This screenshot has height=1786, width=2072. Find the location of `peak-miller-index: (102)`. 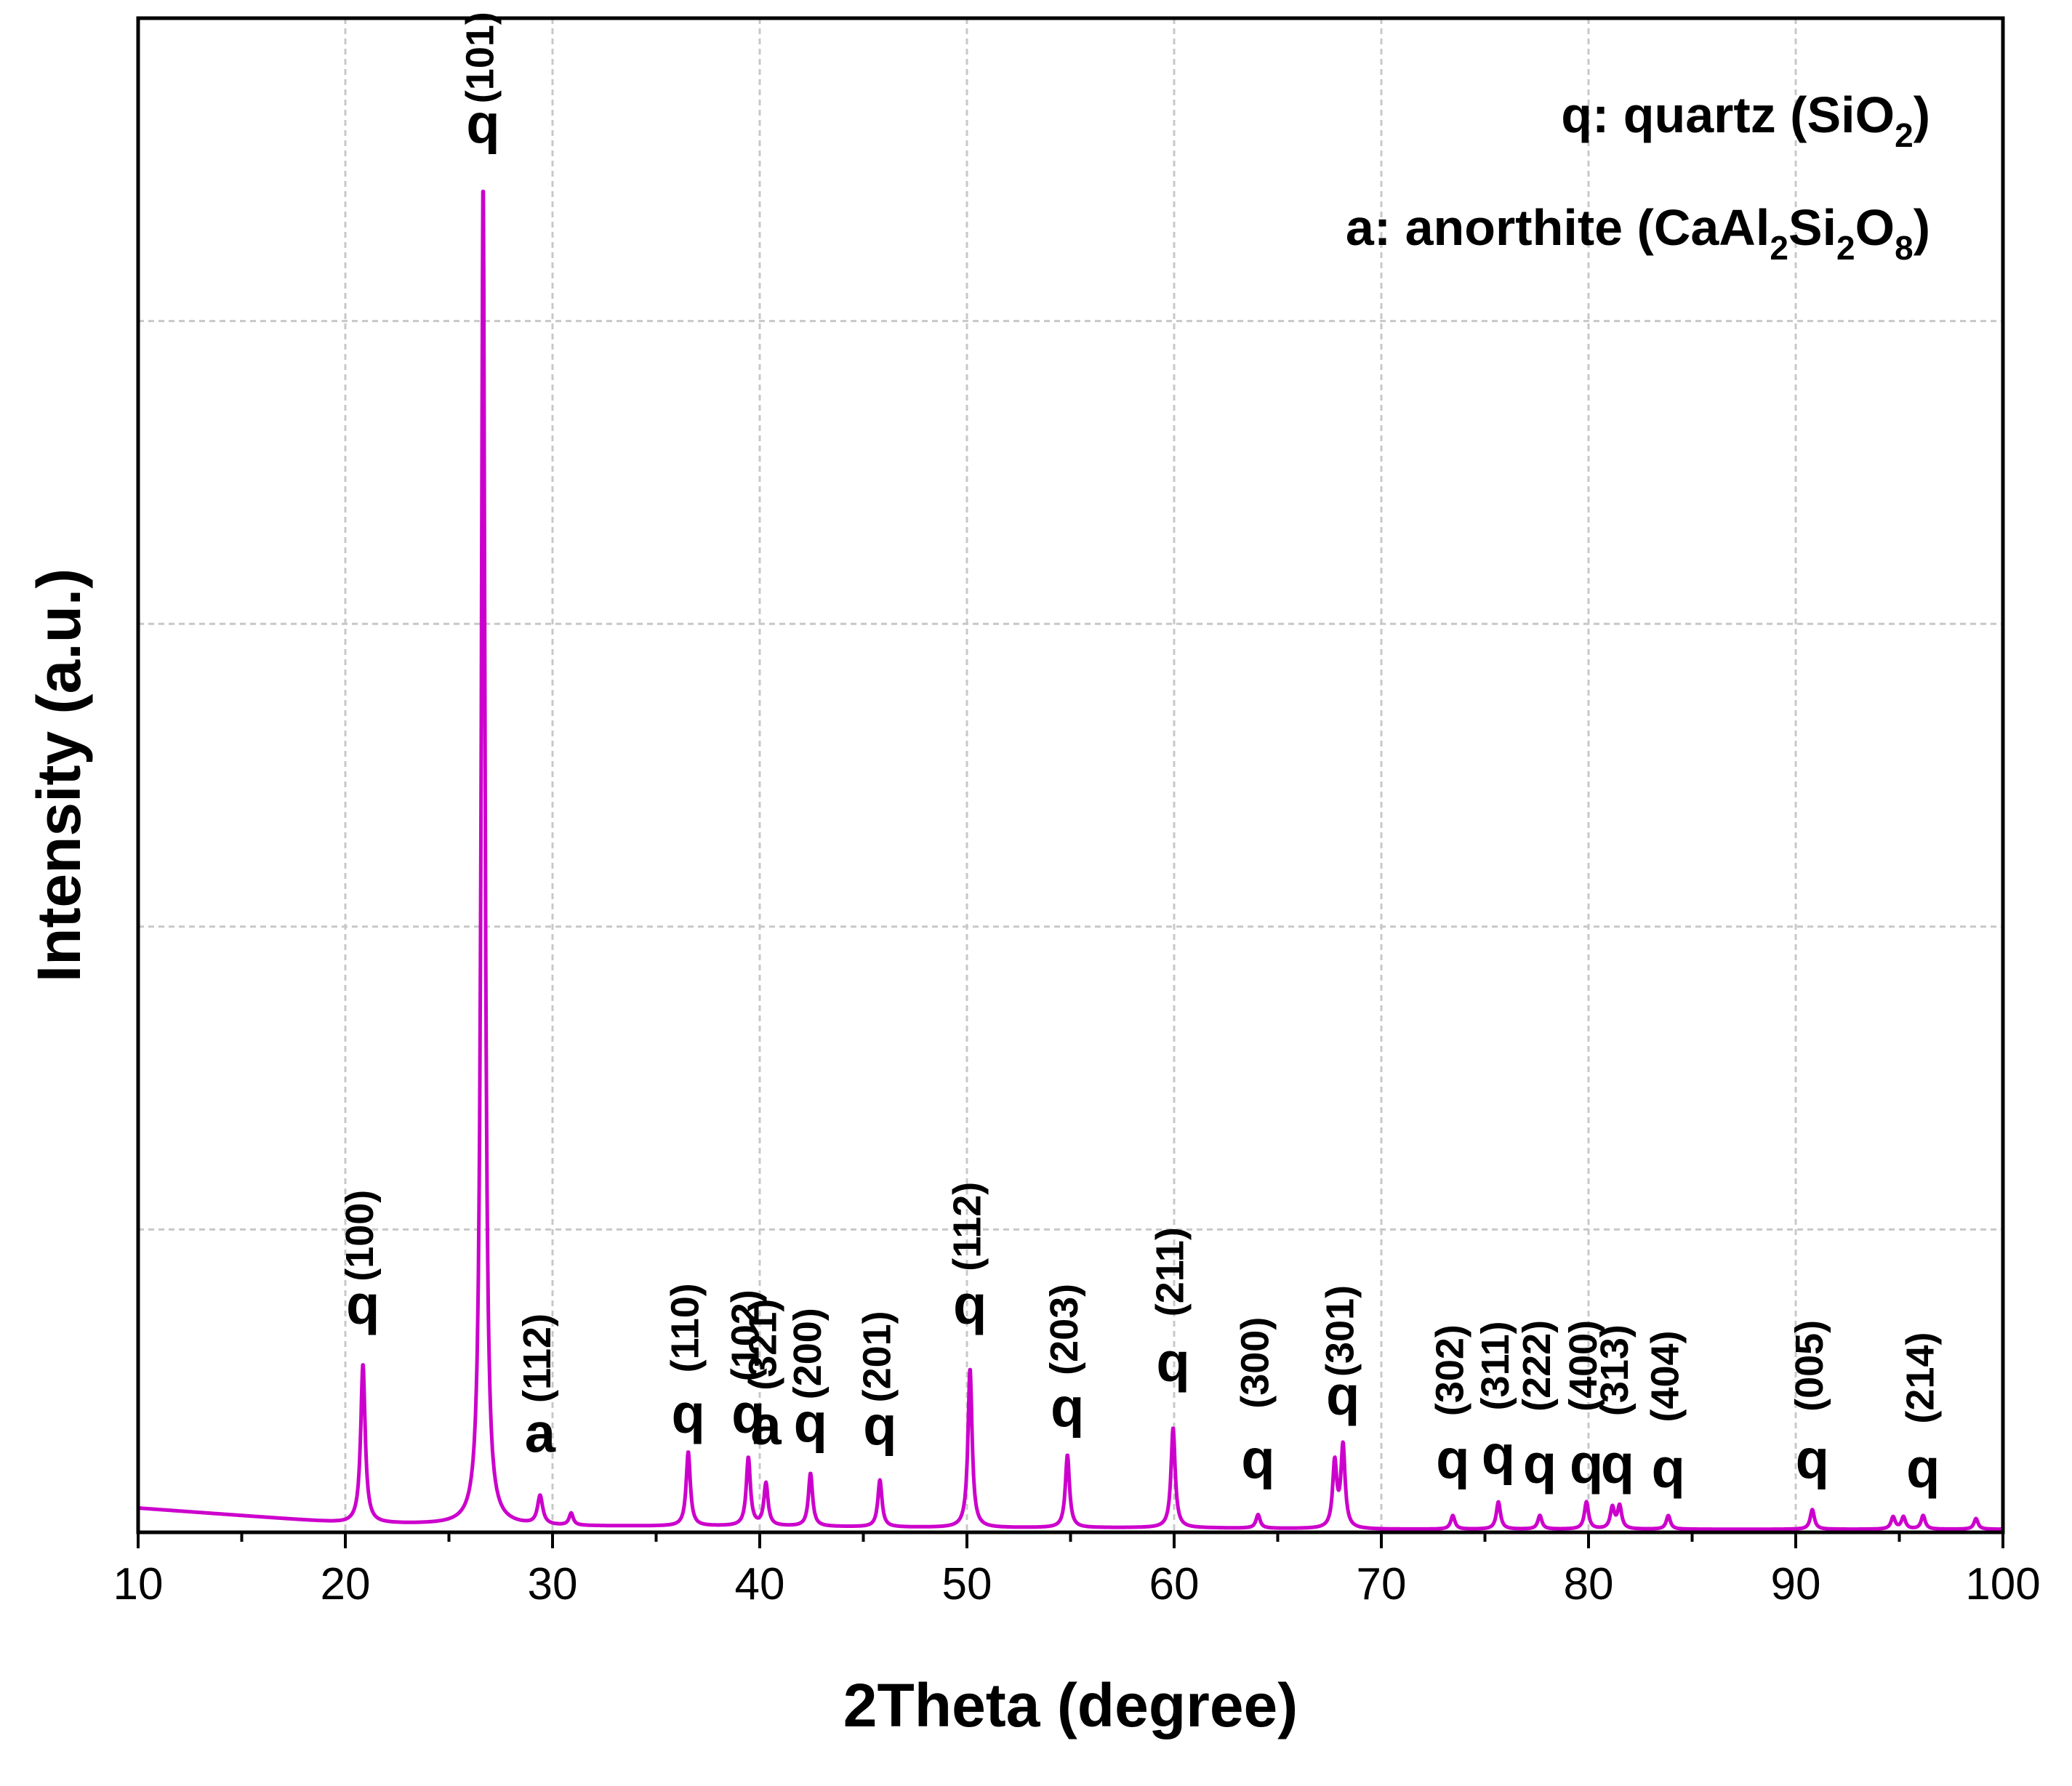

peak-miller-index: (102) is located at coordinates (745, 1336).